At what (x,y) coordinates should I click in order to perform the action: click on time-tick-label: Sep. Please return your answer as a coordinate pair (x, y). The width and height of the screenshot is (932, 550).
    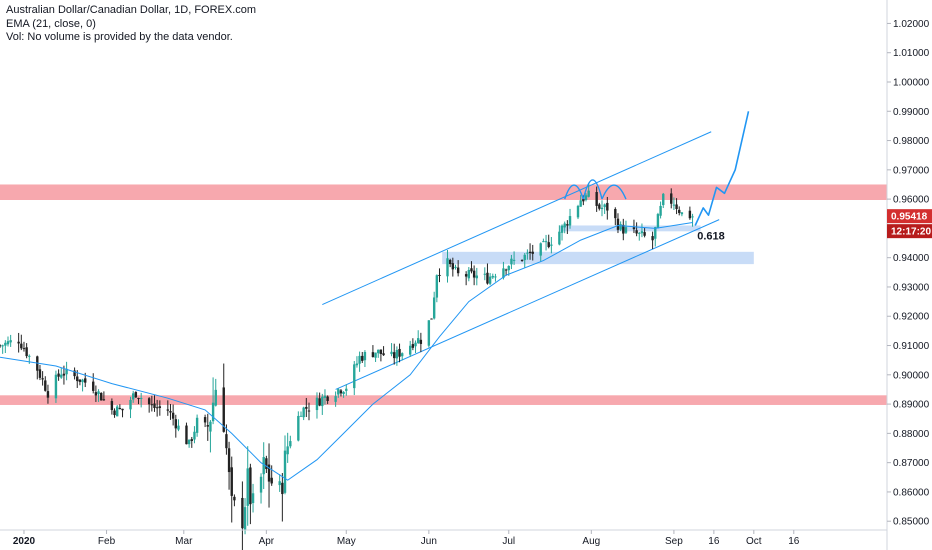
    Looking at the image, I should click on (674, 541).